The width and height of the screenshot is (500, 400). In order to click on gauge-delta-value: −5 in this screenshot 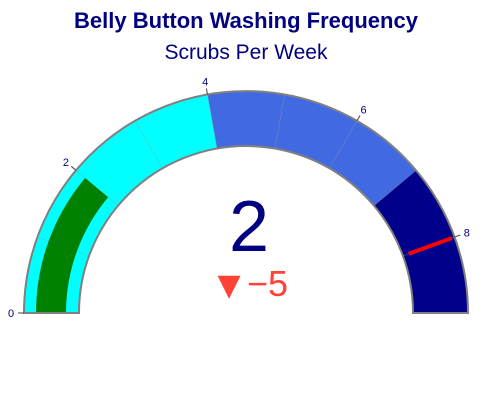, I will do `click(267, 283)`.